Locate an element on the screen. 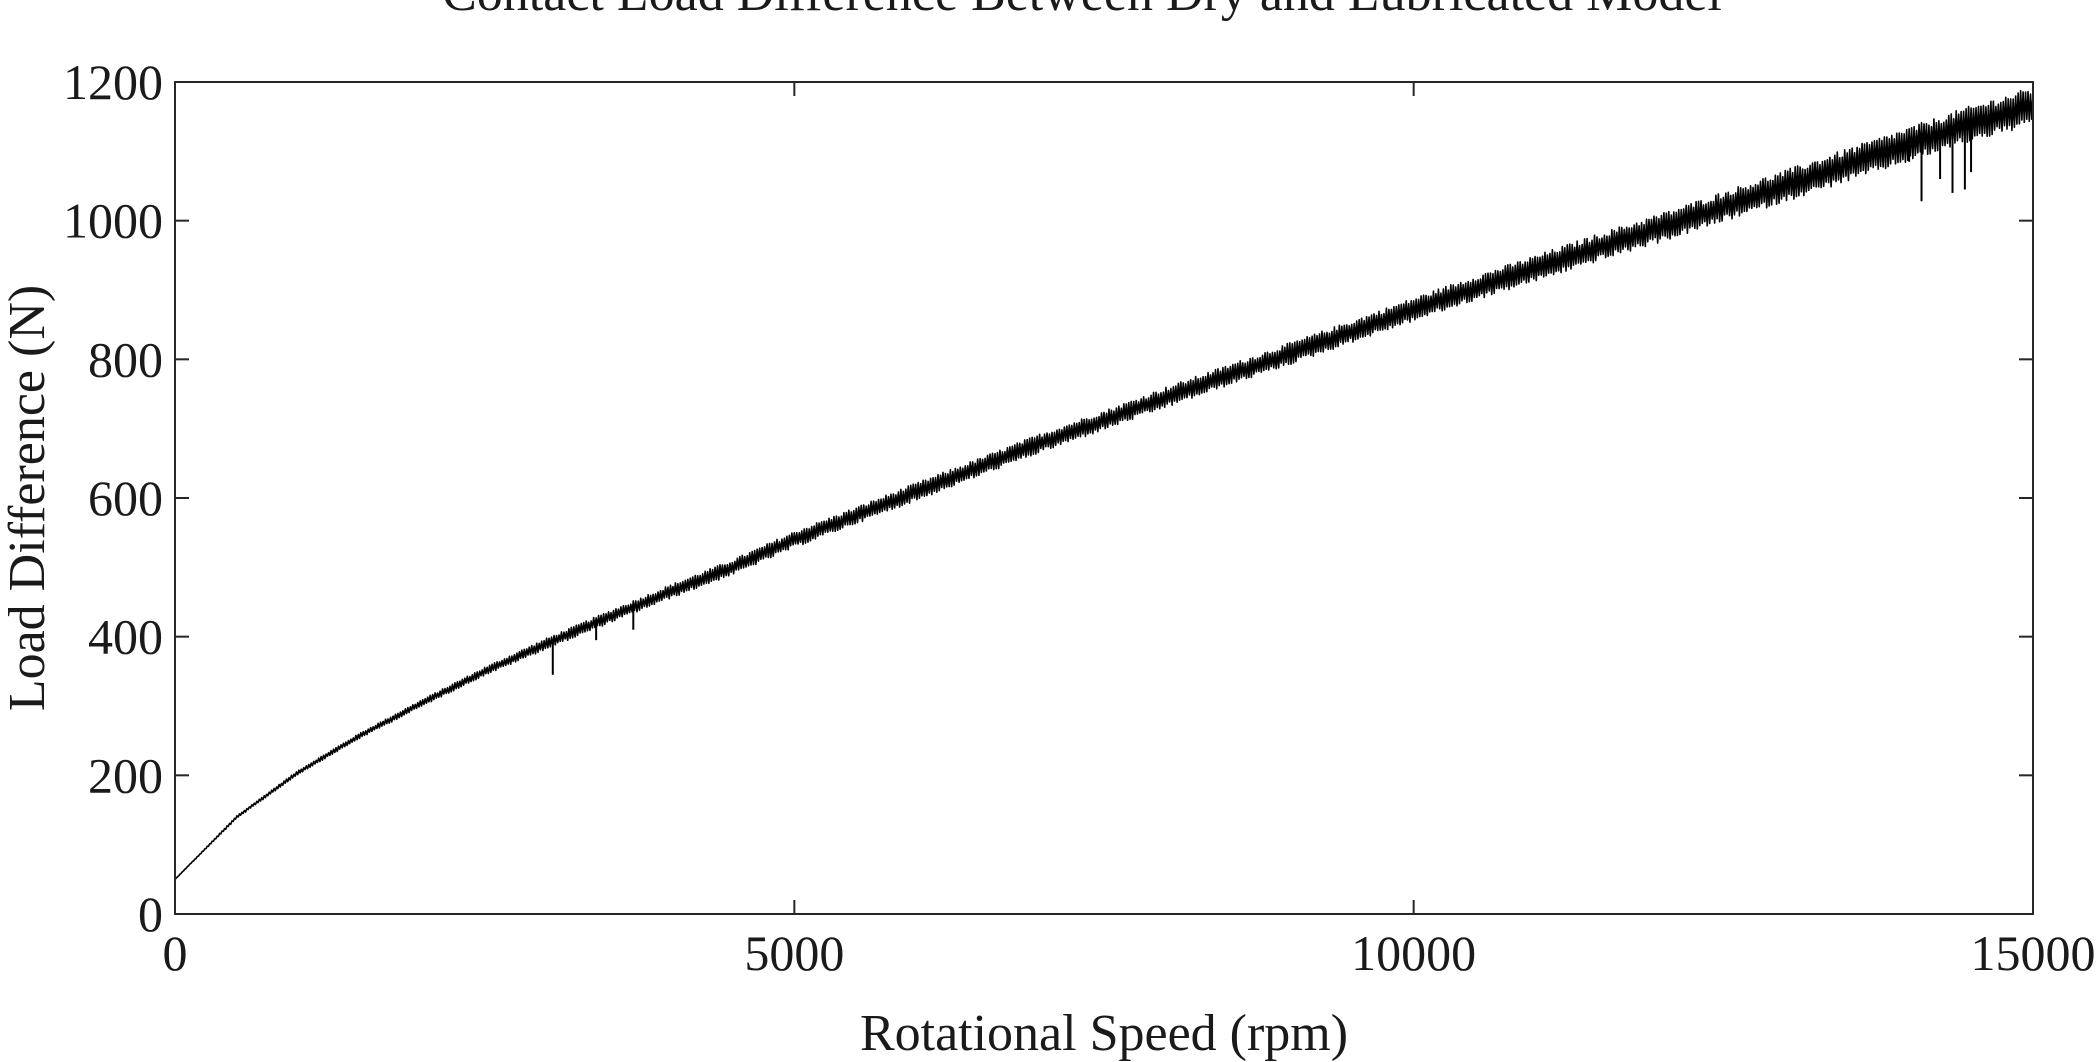 This screenshot has width=2098, height=1062. x-tick-label: 10000 is located at coordinates (1413, 953).